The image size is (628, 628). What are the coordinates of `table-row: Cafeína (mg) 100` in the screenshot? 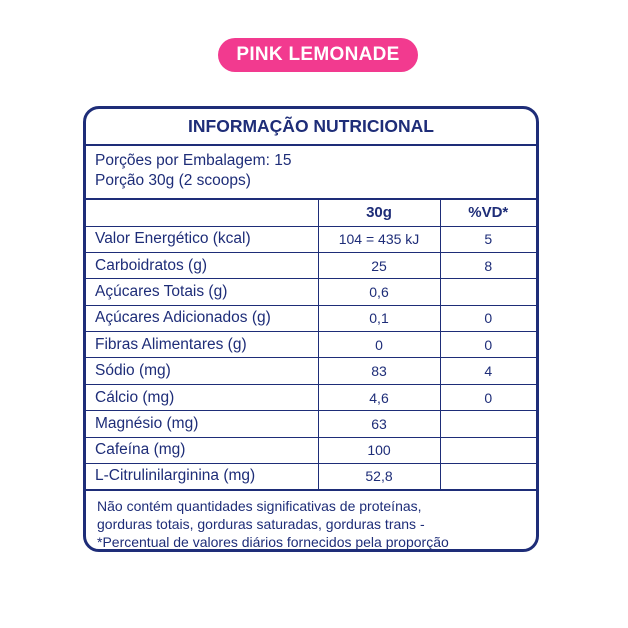 It's located at (311, 451).